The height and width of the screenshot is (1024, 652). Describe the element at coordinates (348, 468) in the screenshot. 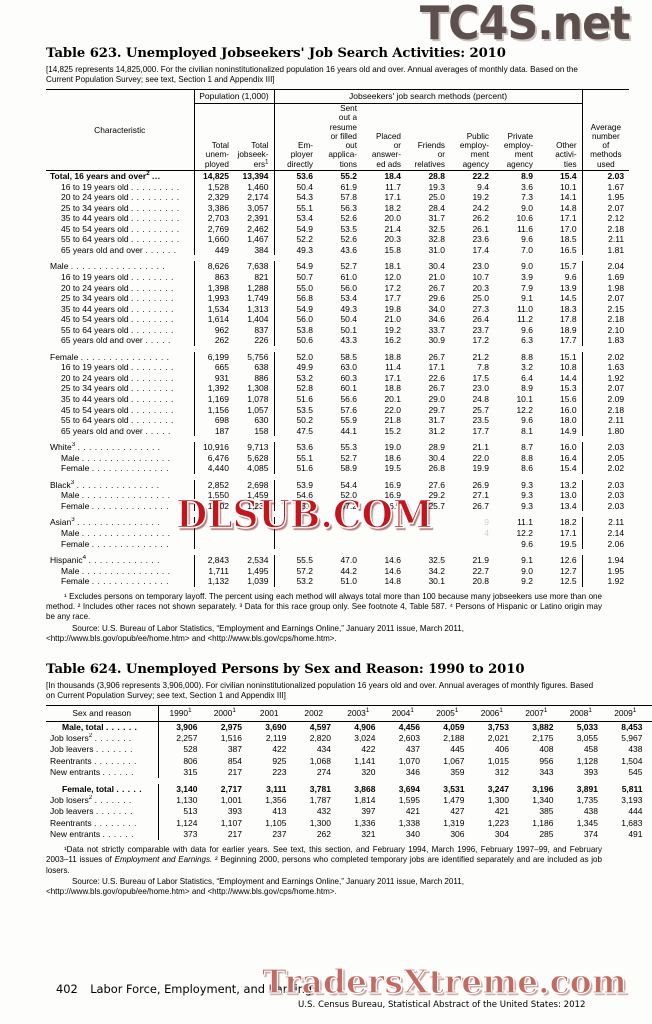

I see `table-cell: 58.9` at that location.